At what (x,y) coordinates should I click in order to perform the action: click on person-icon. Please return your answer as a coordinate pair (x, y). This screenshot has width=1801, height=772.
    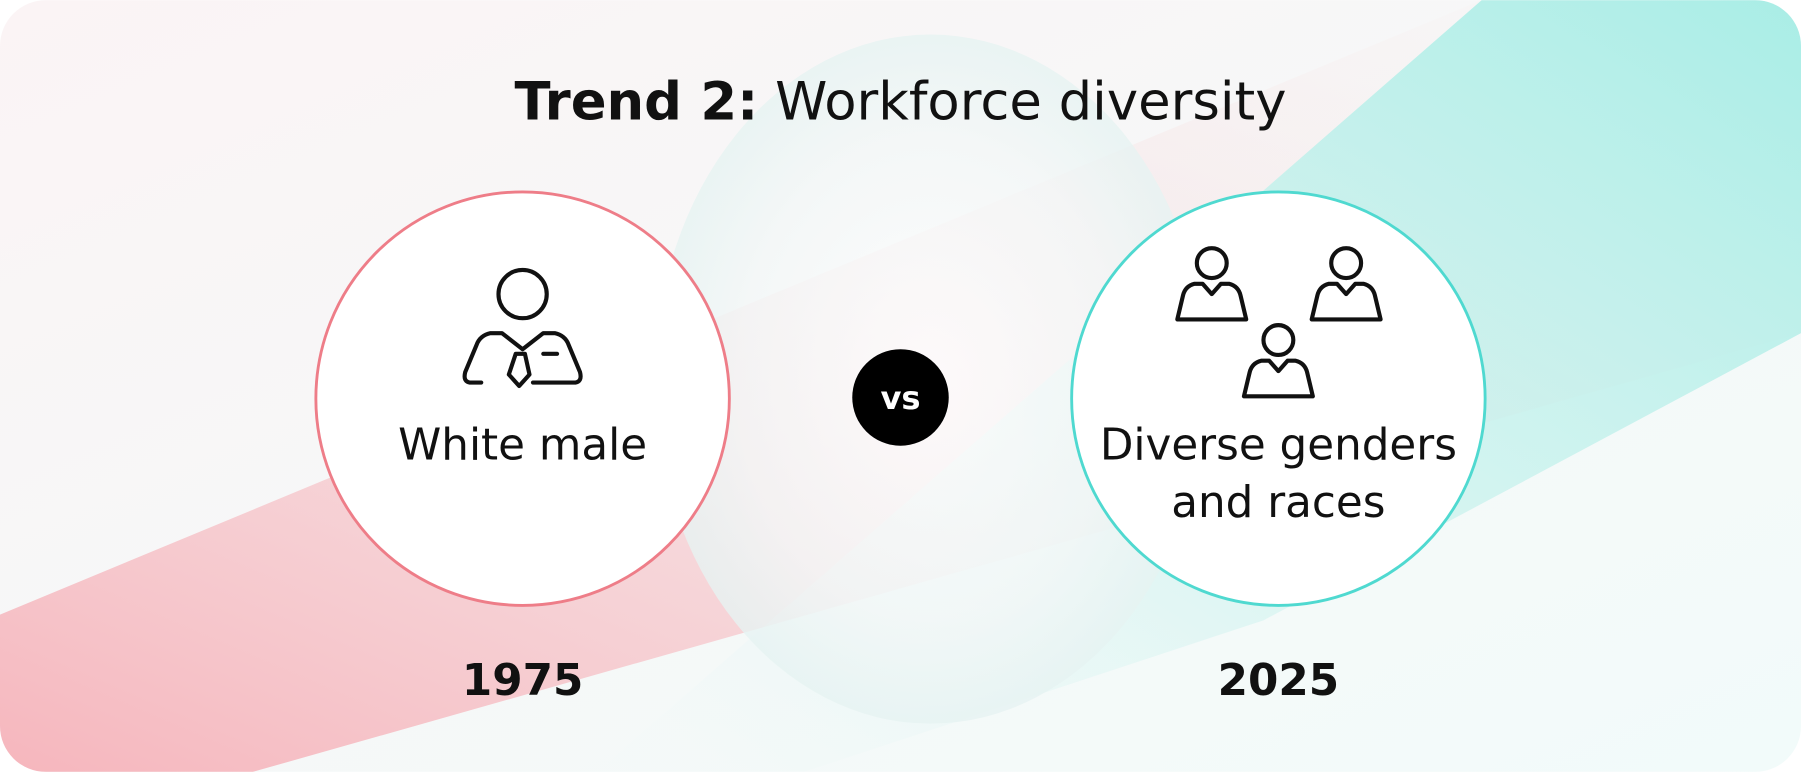
    Looking at the image, I should click on (522, 328).